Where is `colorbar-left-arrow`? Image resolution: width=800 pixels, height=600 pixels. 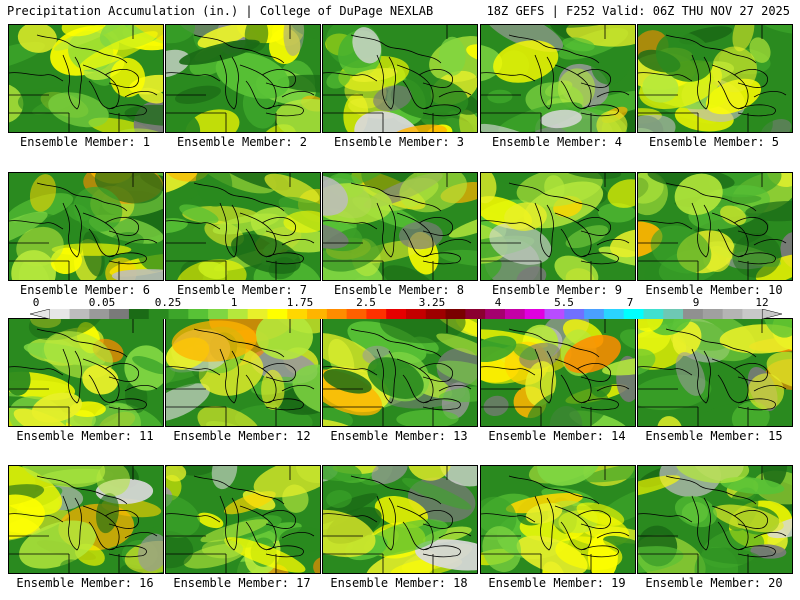
colorbar-left-arrow is located at coordinates (40, 314).